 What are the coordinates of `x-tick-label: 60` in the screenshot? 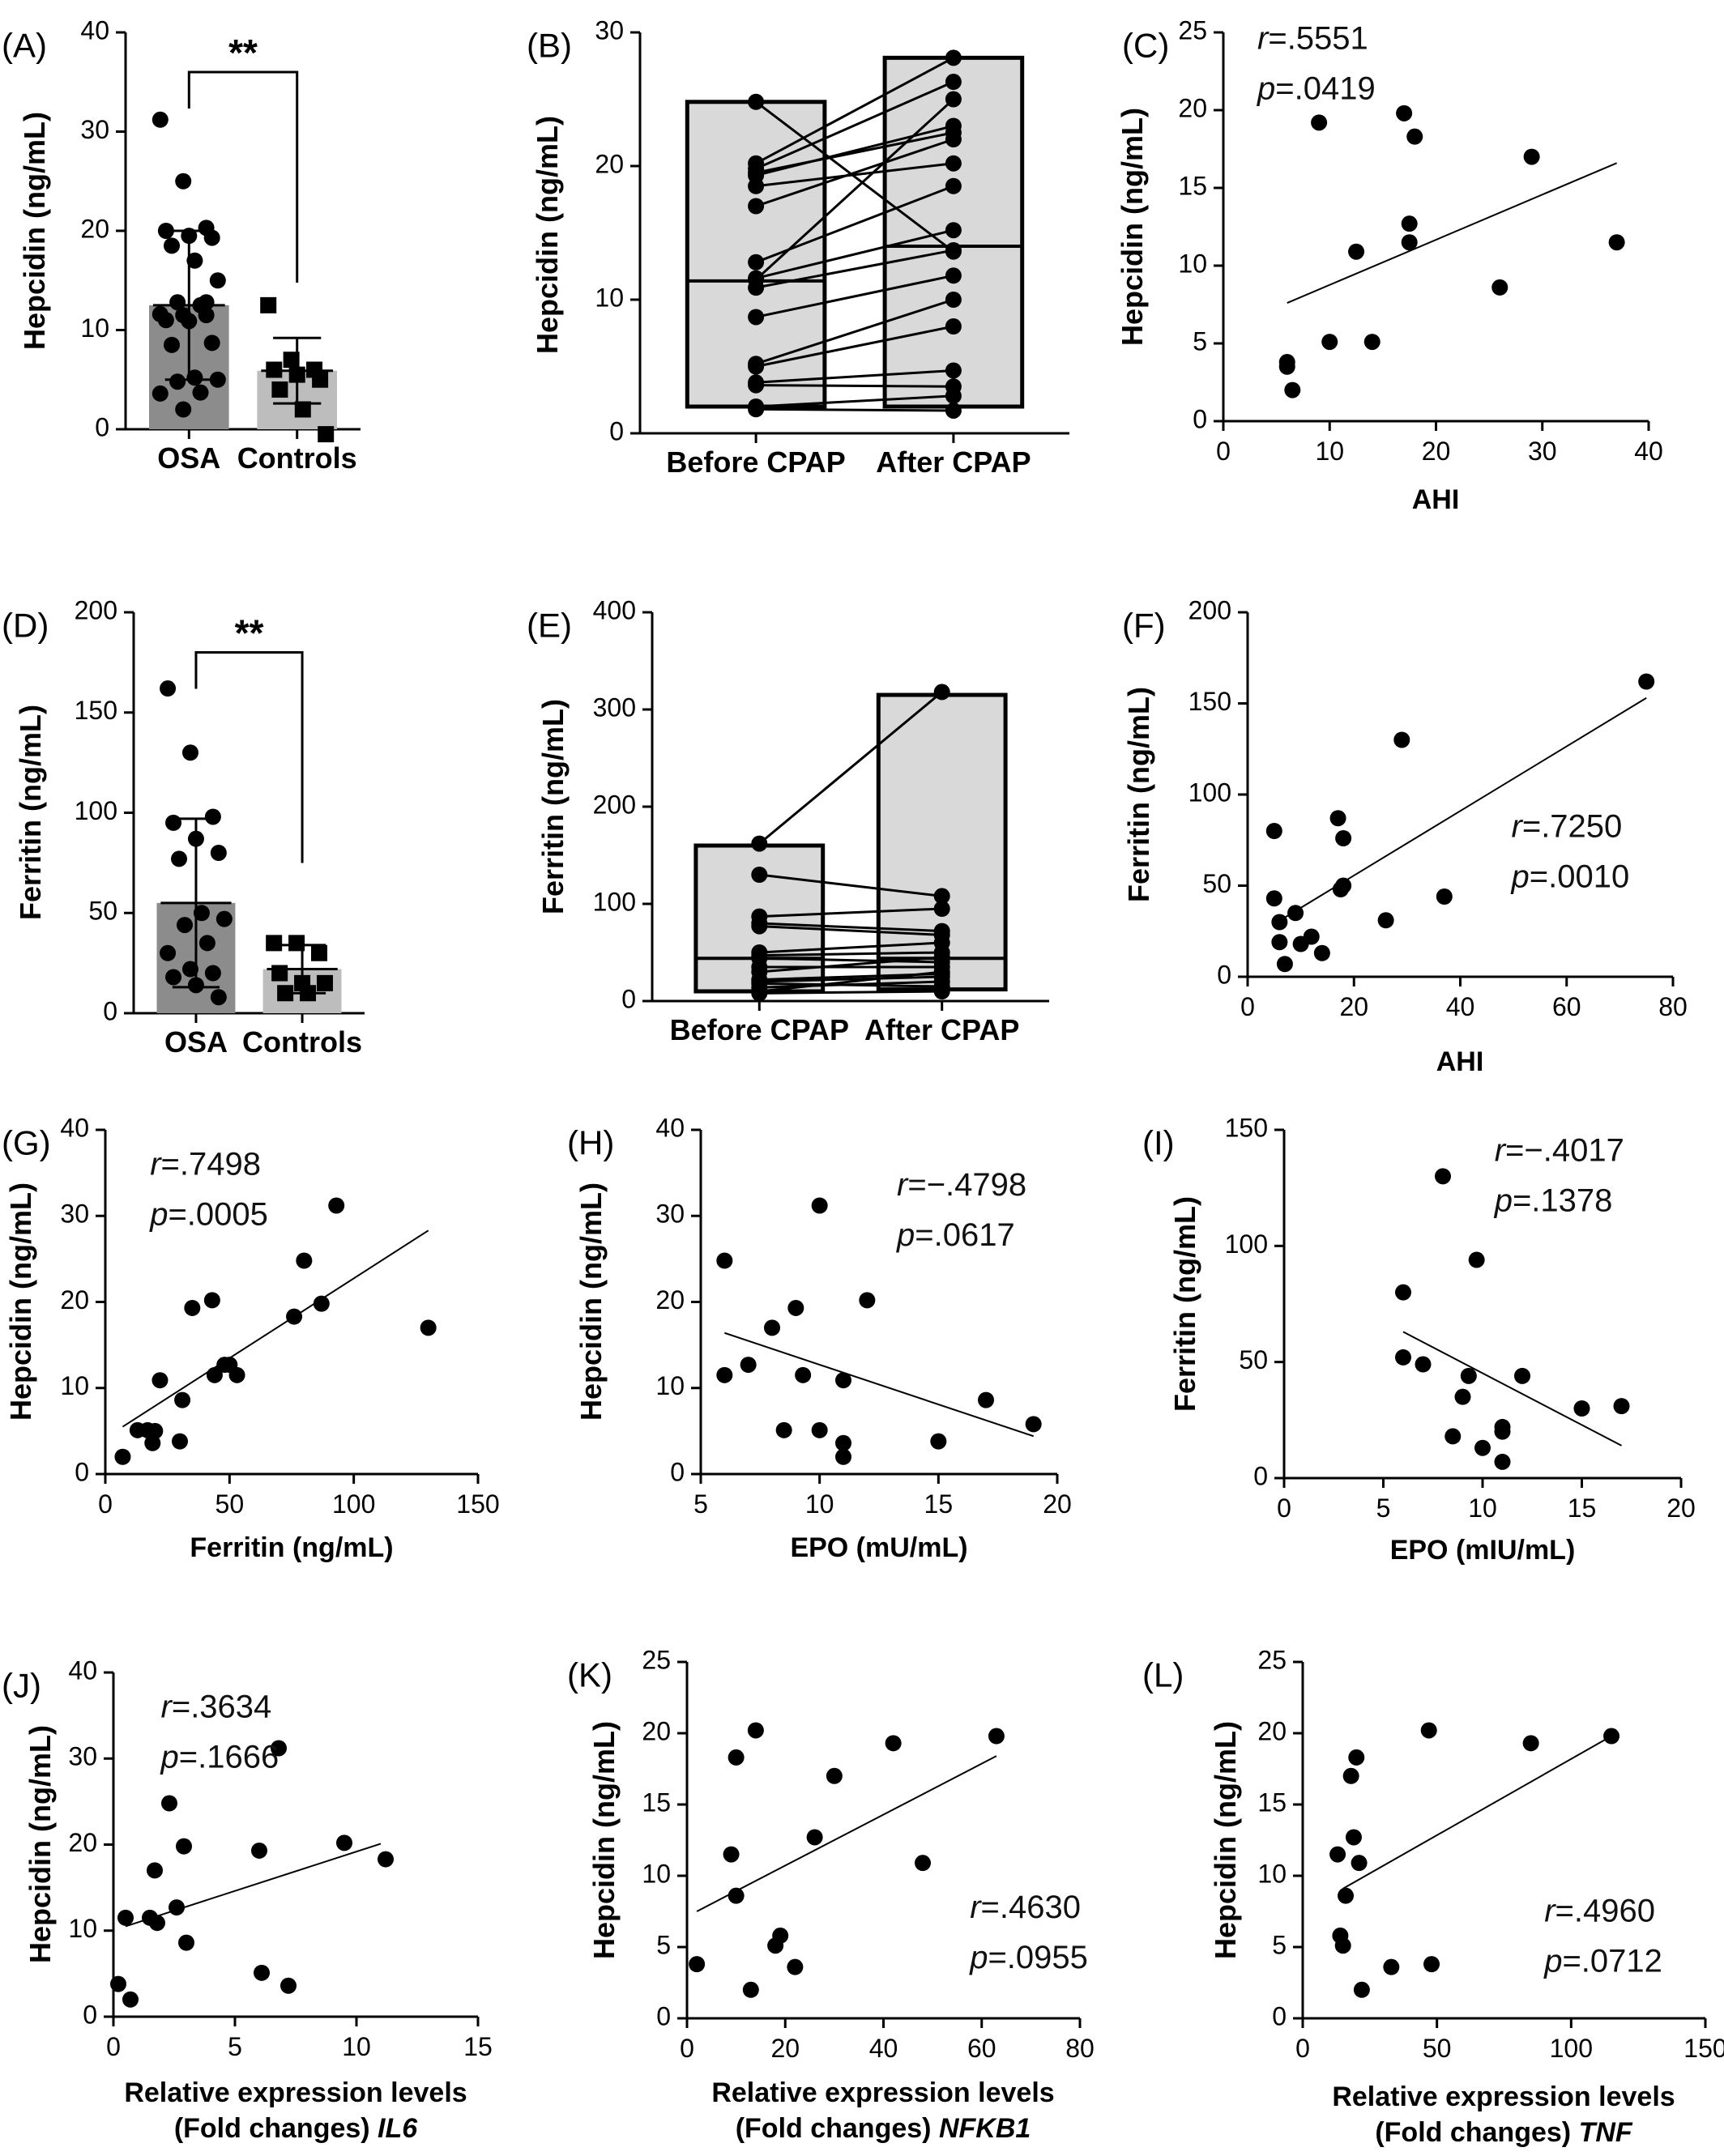 It's located at (981, 2048).